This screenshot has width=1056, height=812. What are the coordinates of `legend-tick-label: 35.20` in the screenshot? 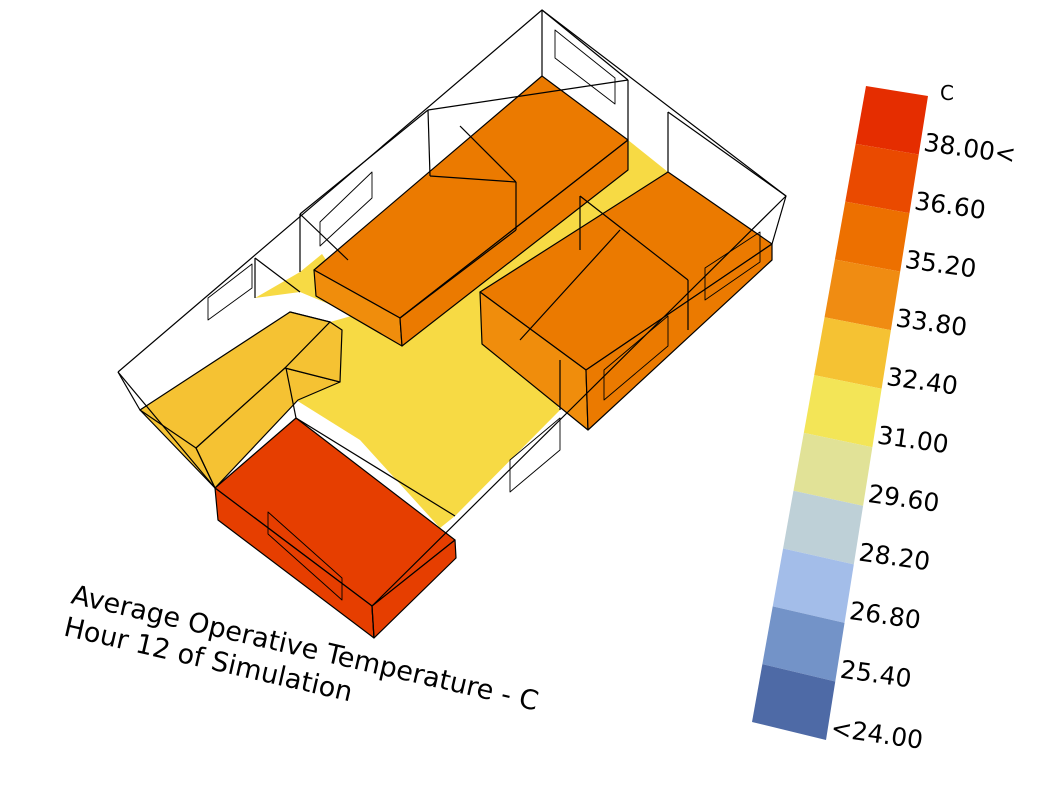 It's located at (940, 264).